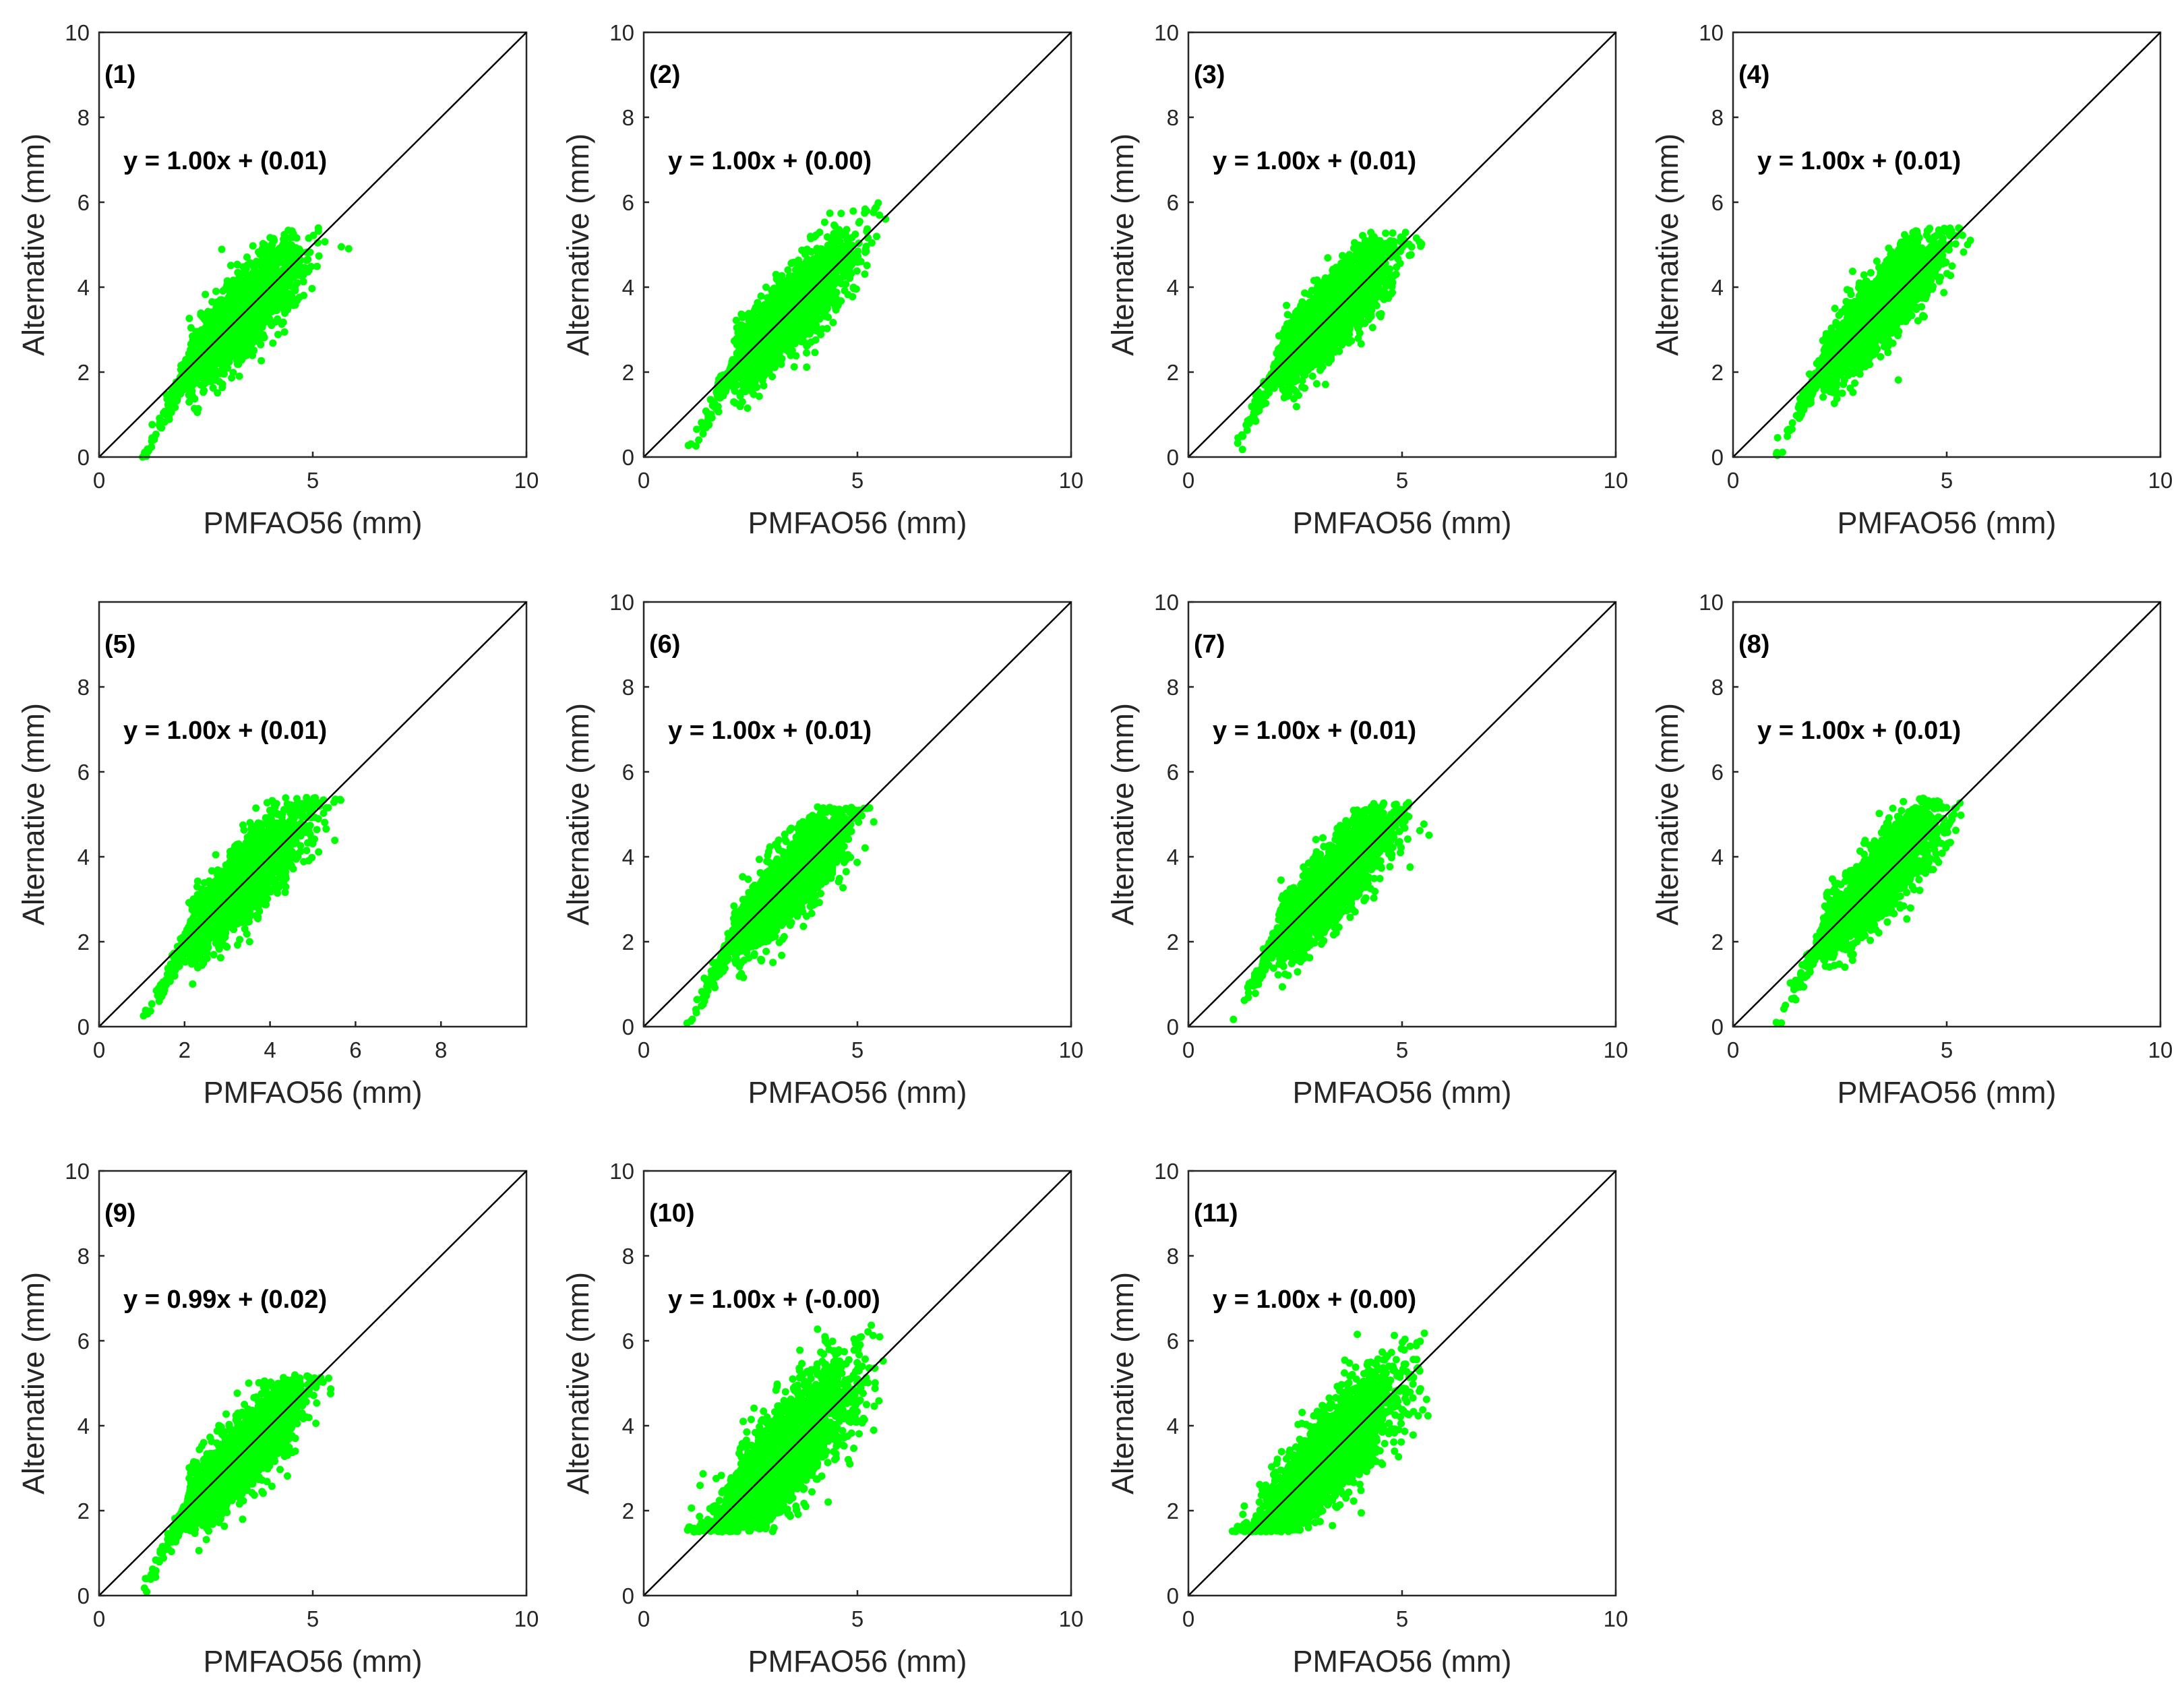 This screenshot has width=2184, height=1694. I want to click on y-tick-label: 10, so click(621, 32).